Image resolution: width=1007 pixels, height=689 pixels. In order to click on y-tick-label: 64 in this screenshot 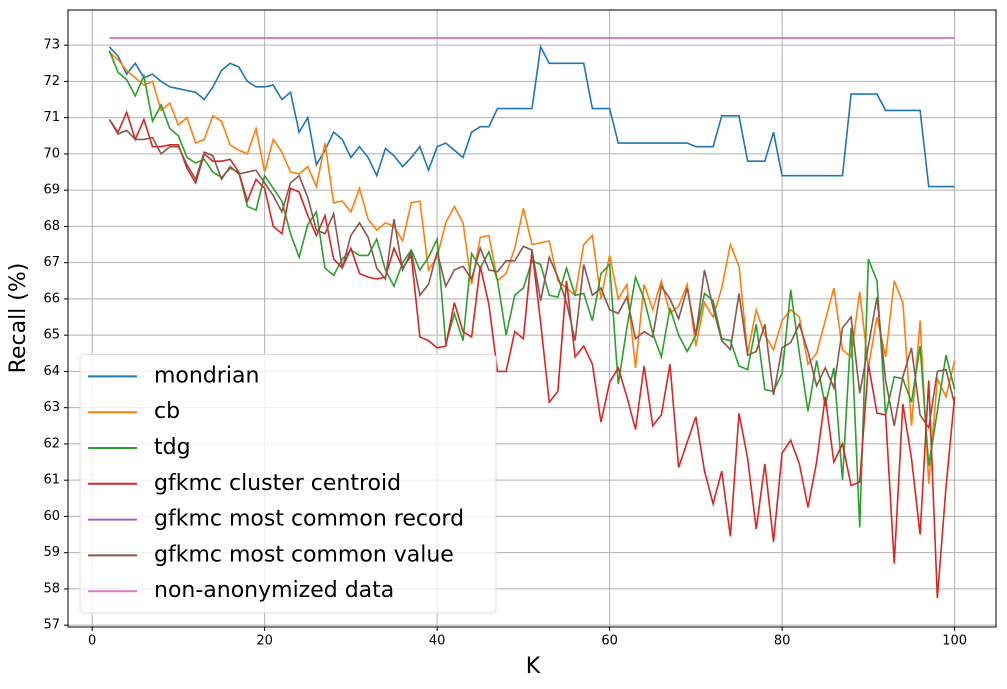, I will do `click(51, 371)`.